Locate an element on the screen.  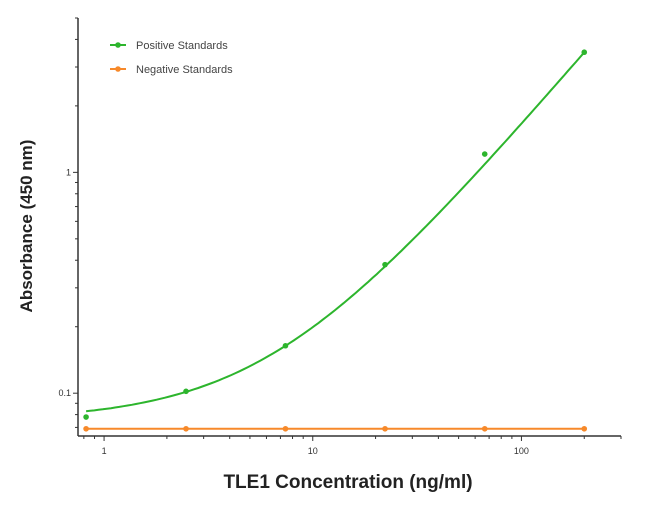
x-tick-label: 1 is located at coordinates (104, 451).